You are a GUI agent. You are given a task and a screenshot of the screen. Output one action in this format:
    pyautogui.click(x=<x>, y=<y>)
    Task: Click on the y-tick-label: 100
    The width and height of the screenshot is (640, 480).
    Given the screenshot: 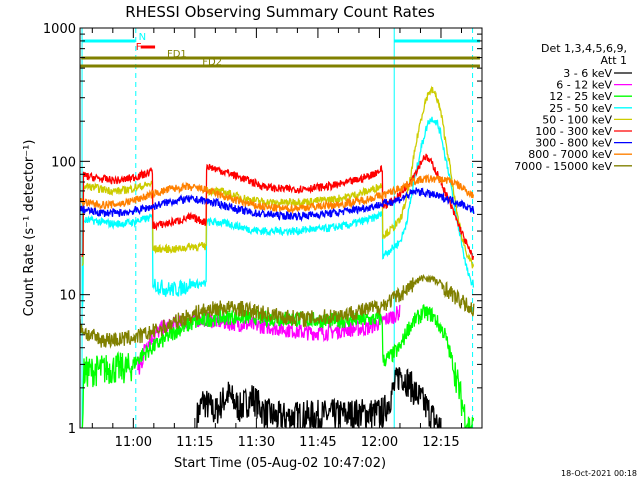 What is the action you would take?
    pyautogui.click(x=63, y=162)
    